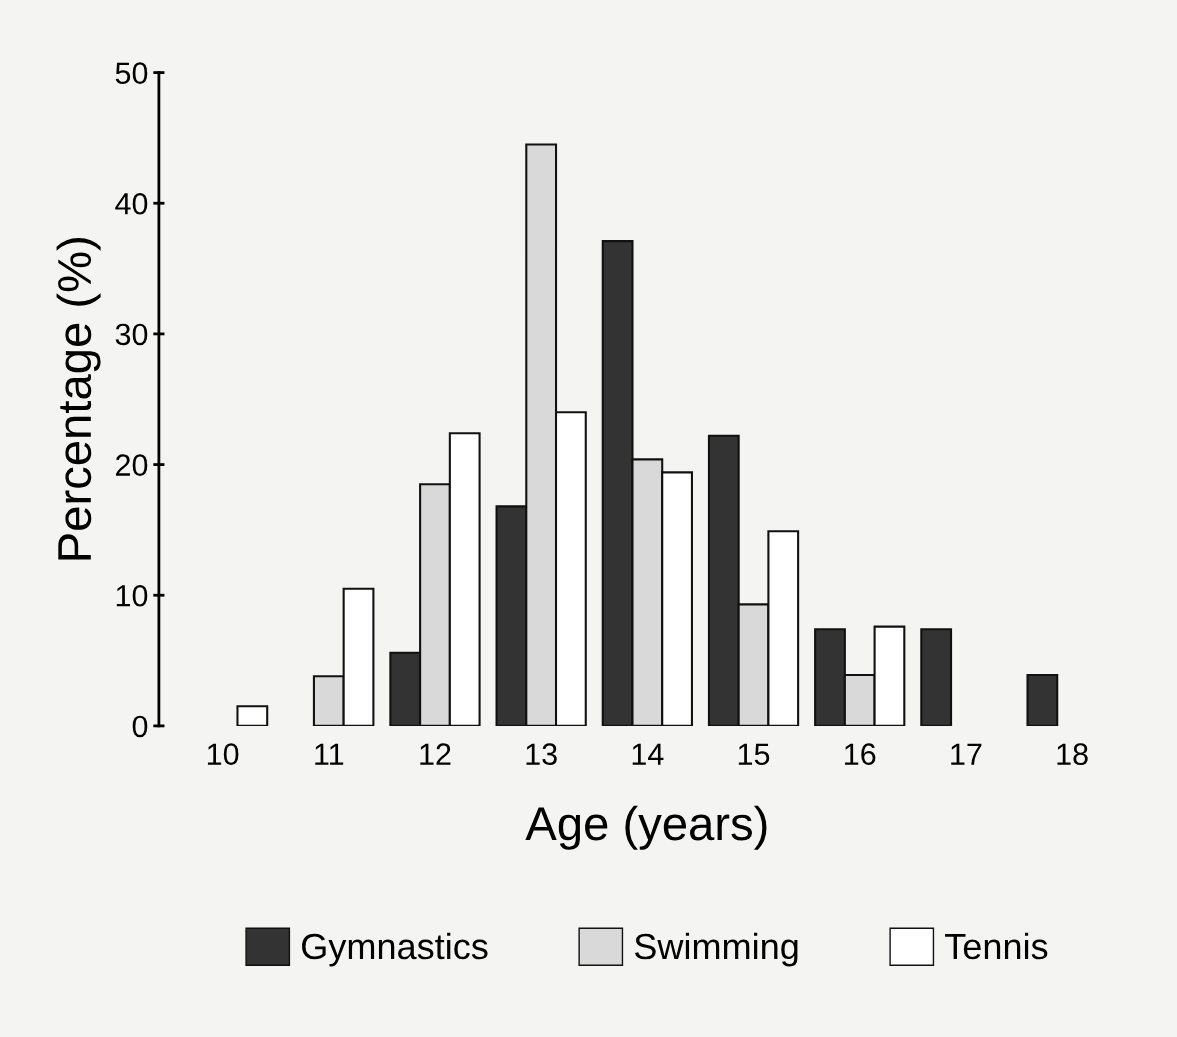 The height and width of the screenshot is (1037, 1177). What do you see at coordinates (131, 334) in the screenshot?
I see `y-tick-label: 30` at bounding box center [131, 334].